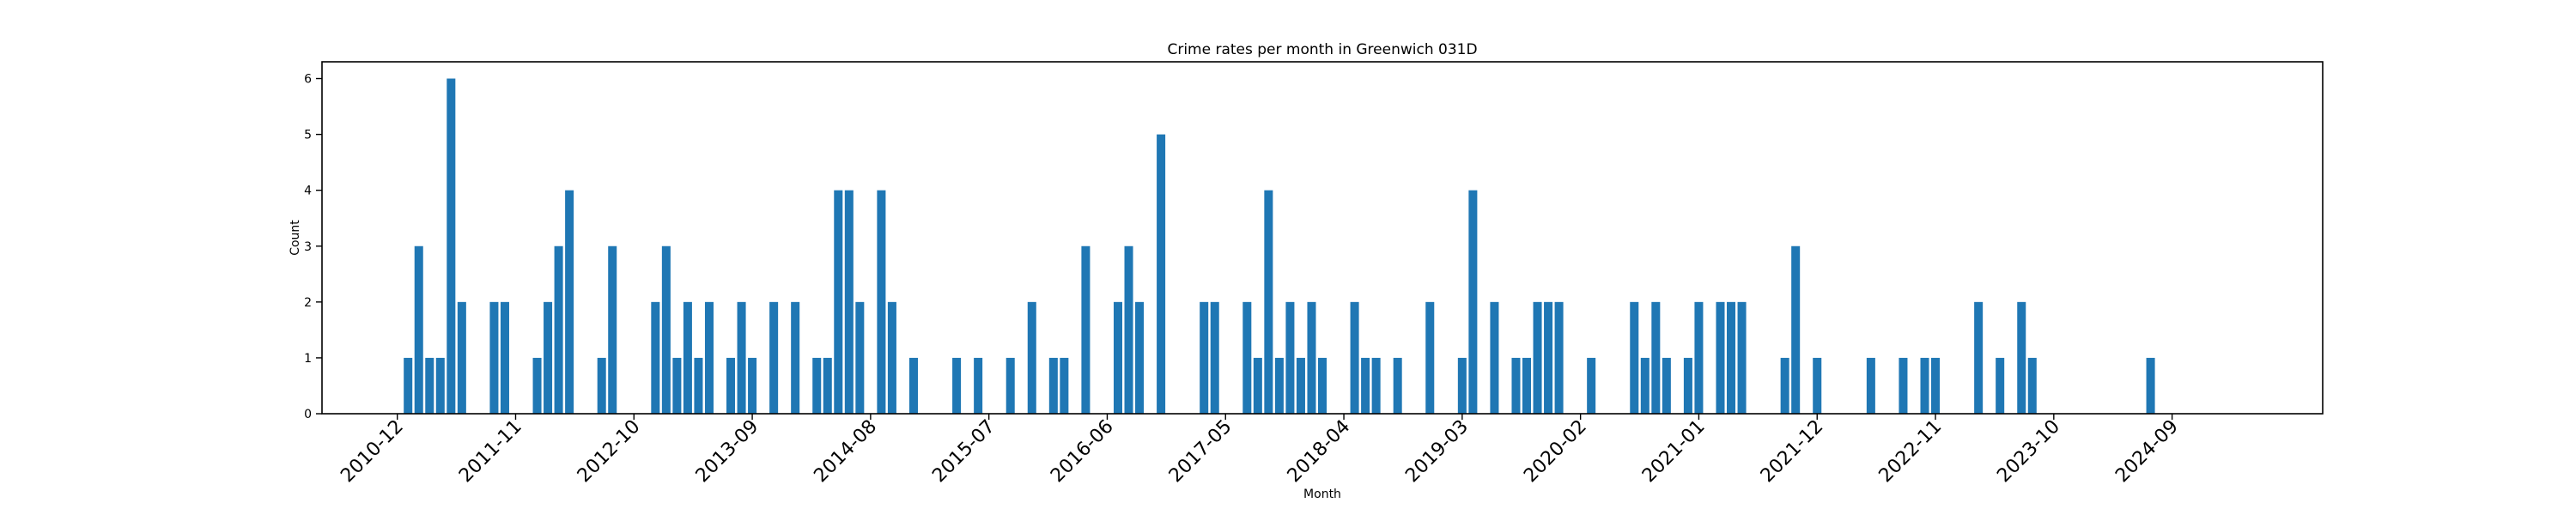 The height and width of the screenshot is (515, 2576). Describe the element at coordinates (308, 359) in the screenshot. I see `y-tick-label: 1` at that location.